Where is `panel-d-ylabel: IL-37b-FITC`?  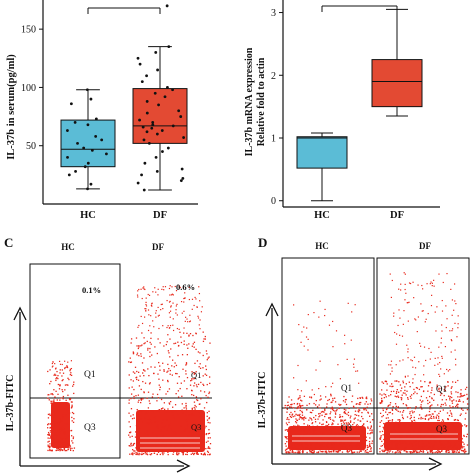 panel-d-ylabel: IL-37b-FITC is located at coordinates (262, 400).